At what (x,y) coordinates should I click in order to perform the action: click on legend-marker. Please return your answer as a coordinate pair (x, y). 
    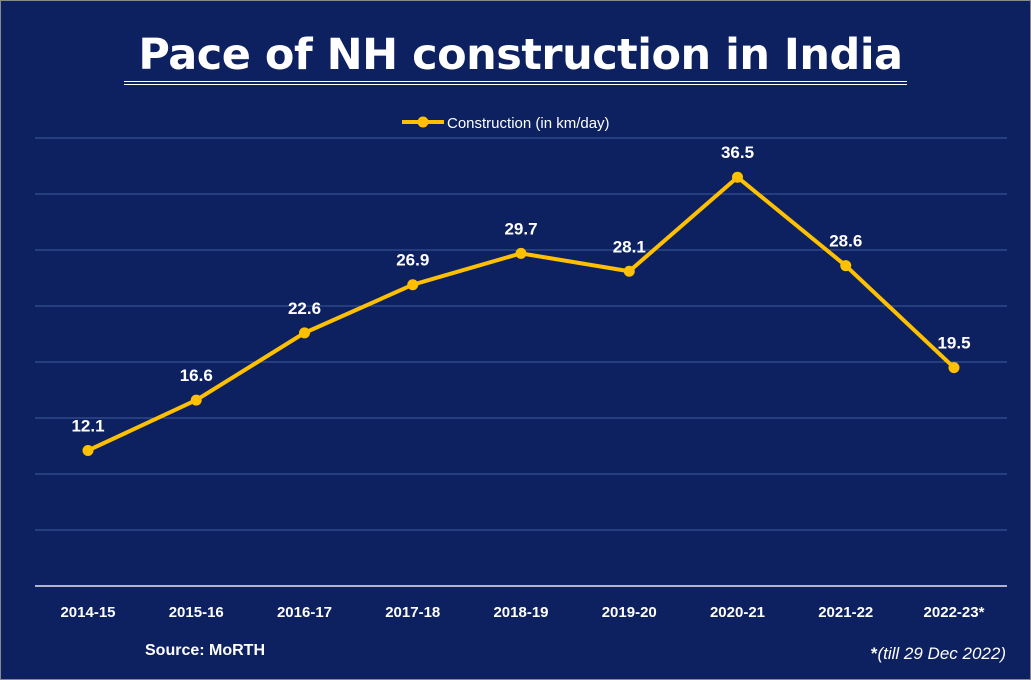
    Looking at the image, I should click on (423, 122).